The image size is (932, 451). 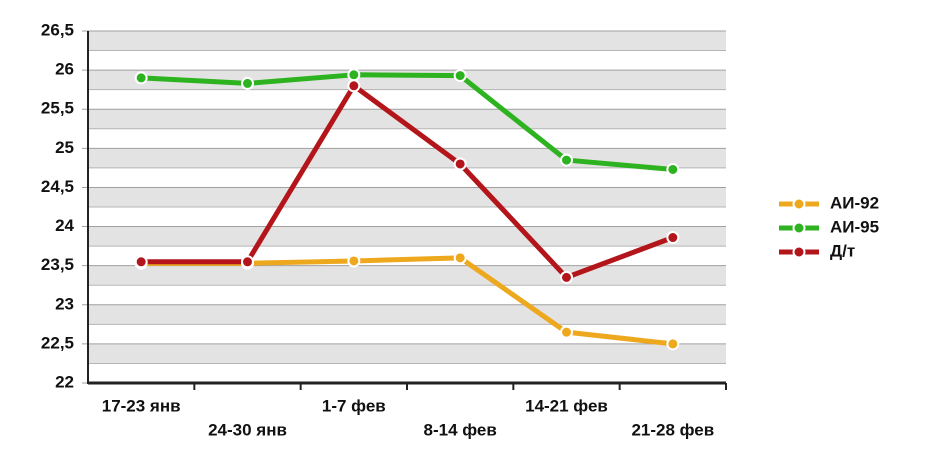 What do you see at coordinates (854, 202) in the screenshot?
I see `legend-label: АИ-92` at bounding box center [854, 202].